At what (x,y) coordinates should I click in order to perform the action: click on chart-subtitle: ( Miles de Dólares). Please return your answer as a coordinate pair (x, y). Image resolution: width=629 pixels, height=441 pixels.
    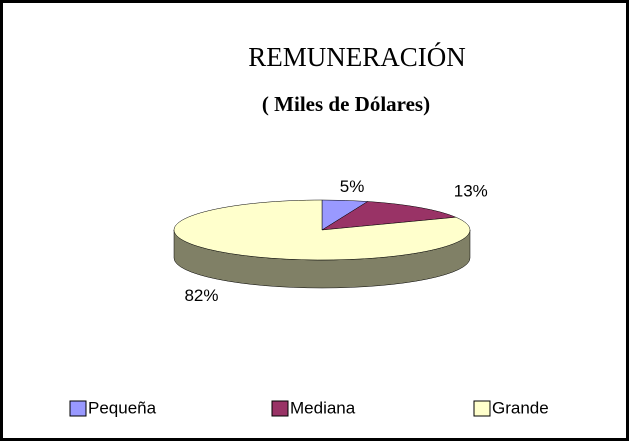
    Looking at the image, I should click on (346, 104).